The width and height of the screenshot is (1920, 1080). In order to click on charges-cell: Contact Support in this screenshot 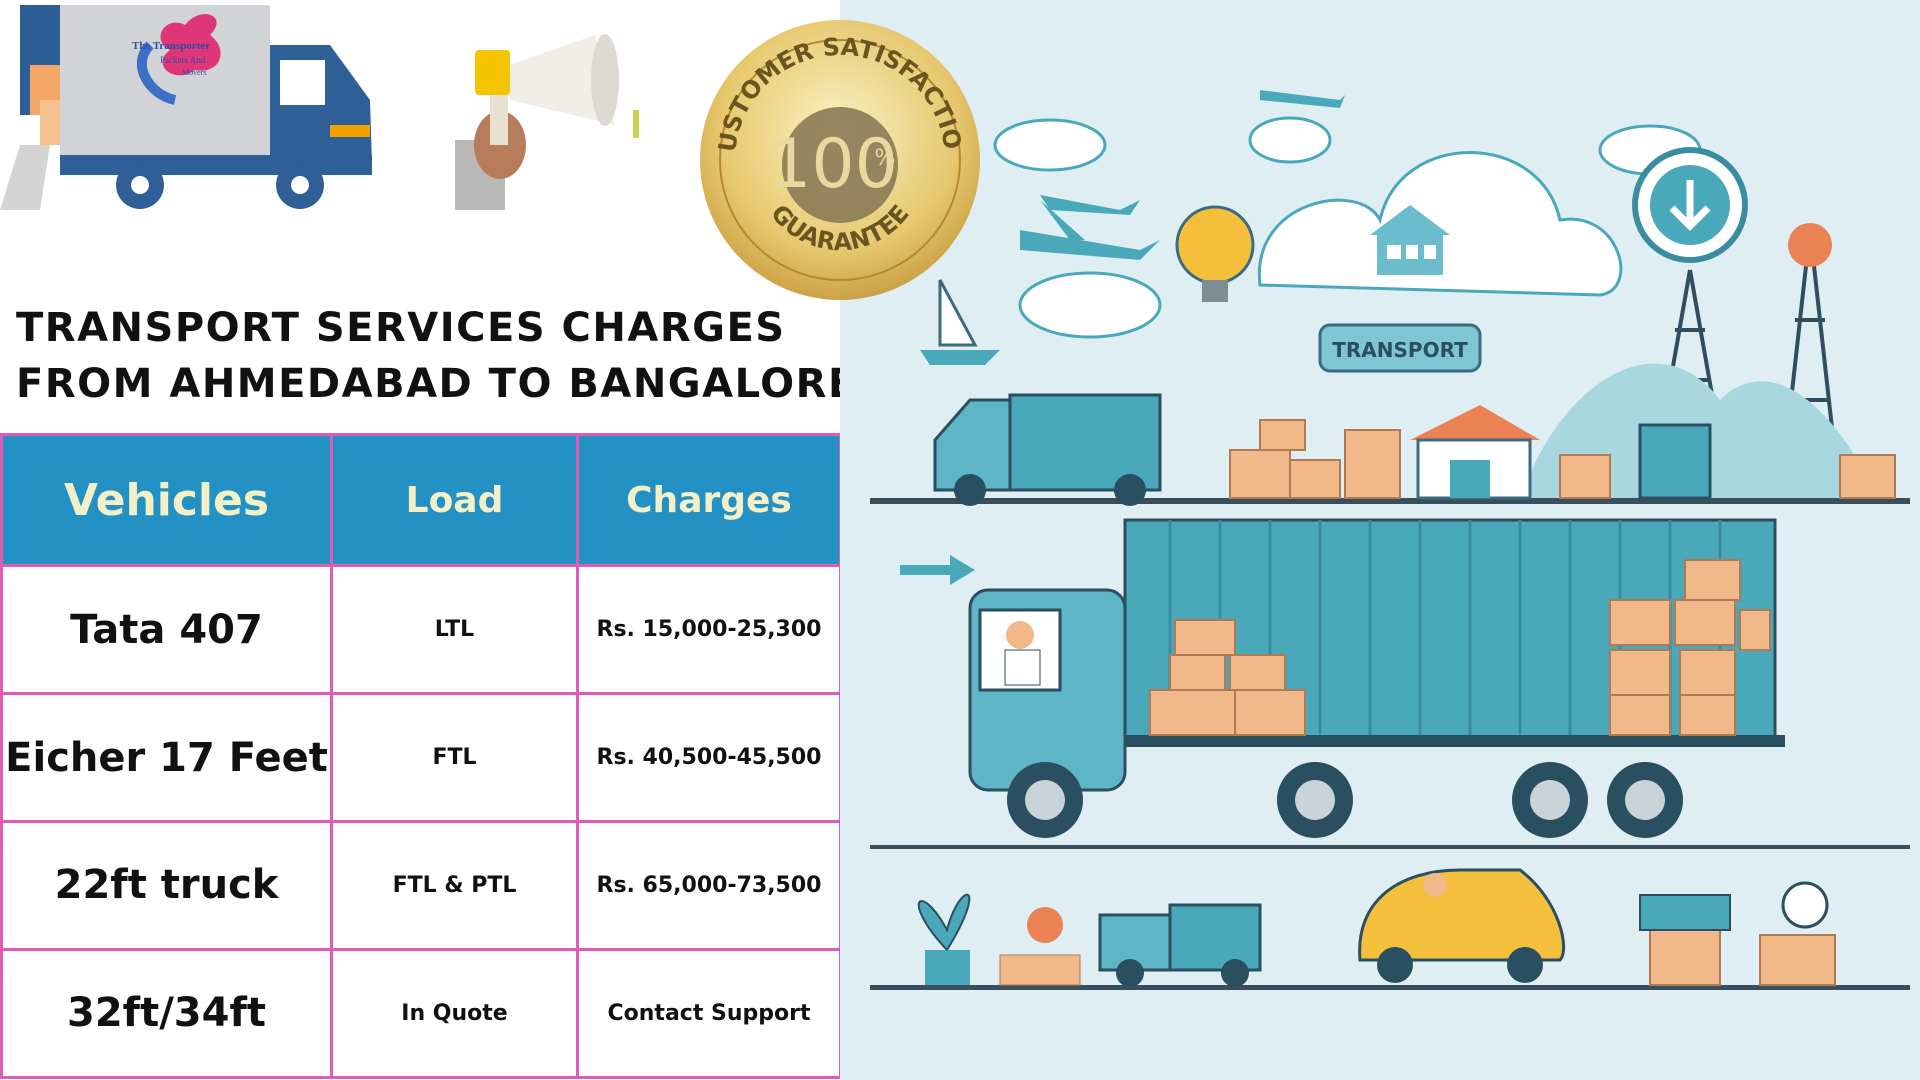, I will do `click(709, 1013)`.